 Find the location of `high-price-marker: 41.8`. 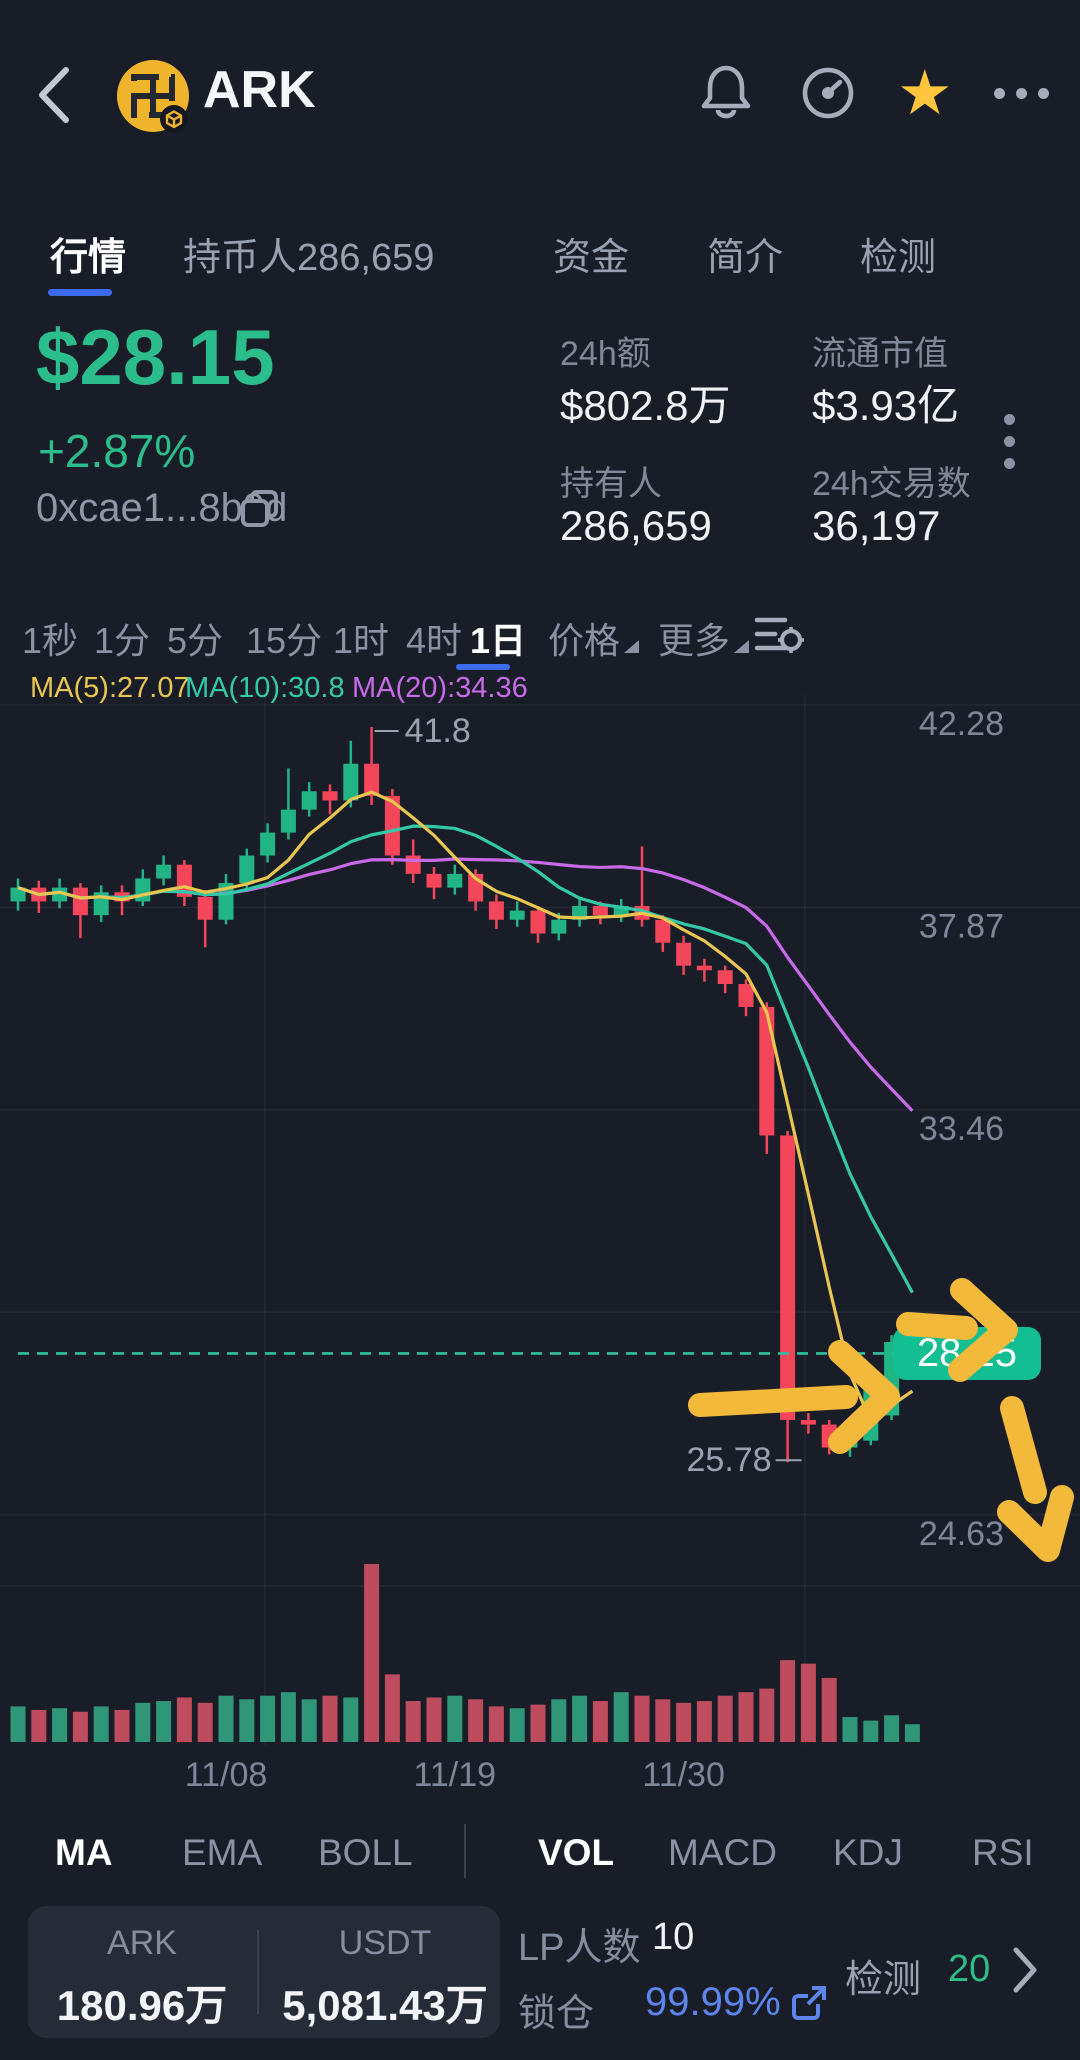

high-price-marker: 41.8 is located at coordinates (438, 731).